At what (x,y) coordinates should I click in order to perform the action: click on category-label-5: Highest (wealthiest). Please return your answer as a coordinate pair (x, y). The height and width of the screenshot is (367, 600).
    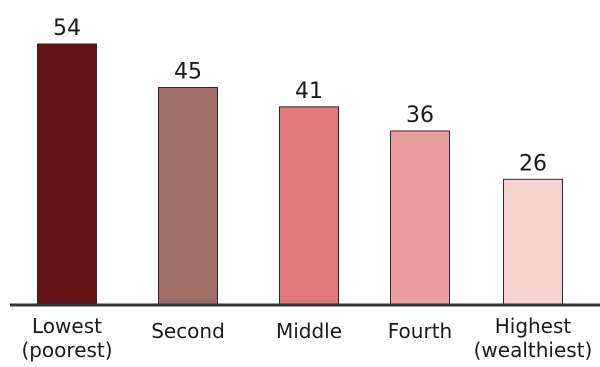
    Looking at the image, I should click on (533, 338).